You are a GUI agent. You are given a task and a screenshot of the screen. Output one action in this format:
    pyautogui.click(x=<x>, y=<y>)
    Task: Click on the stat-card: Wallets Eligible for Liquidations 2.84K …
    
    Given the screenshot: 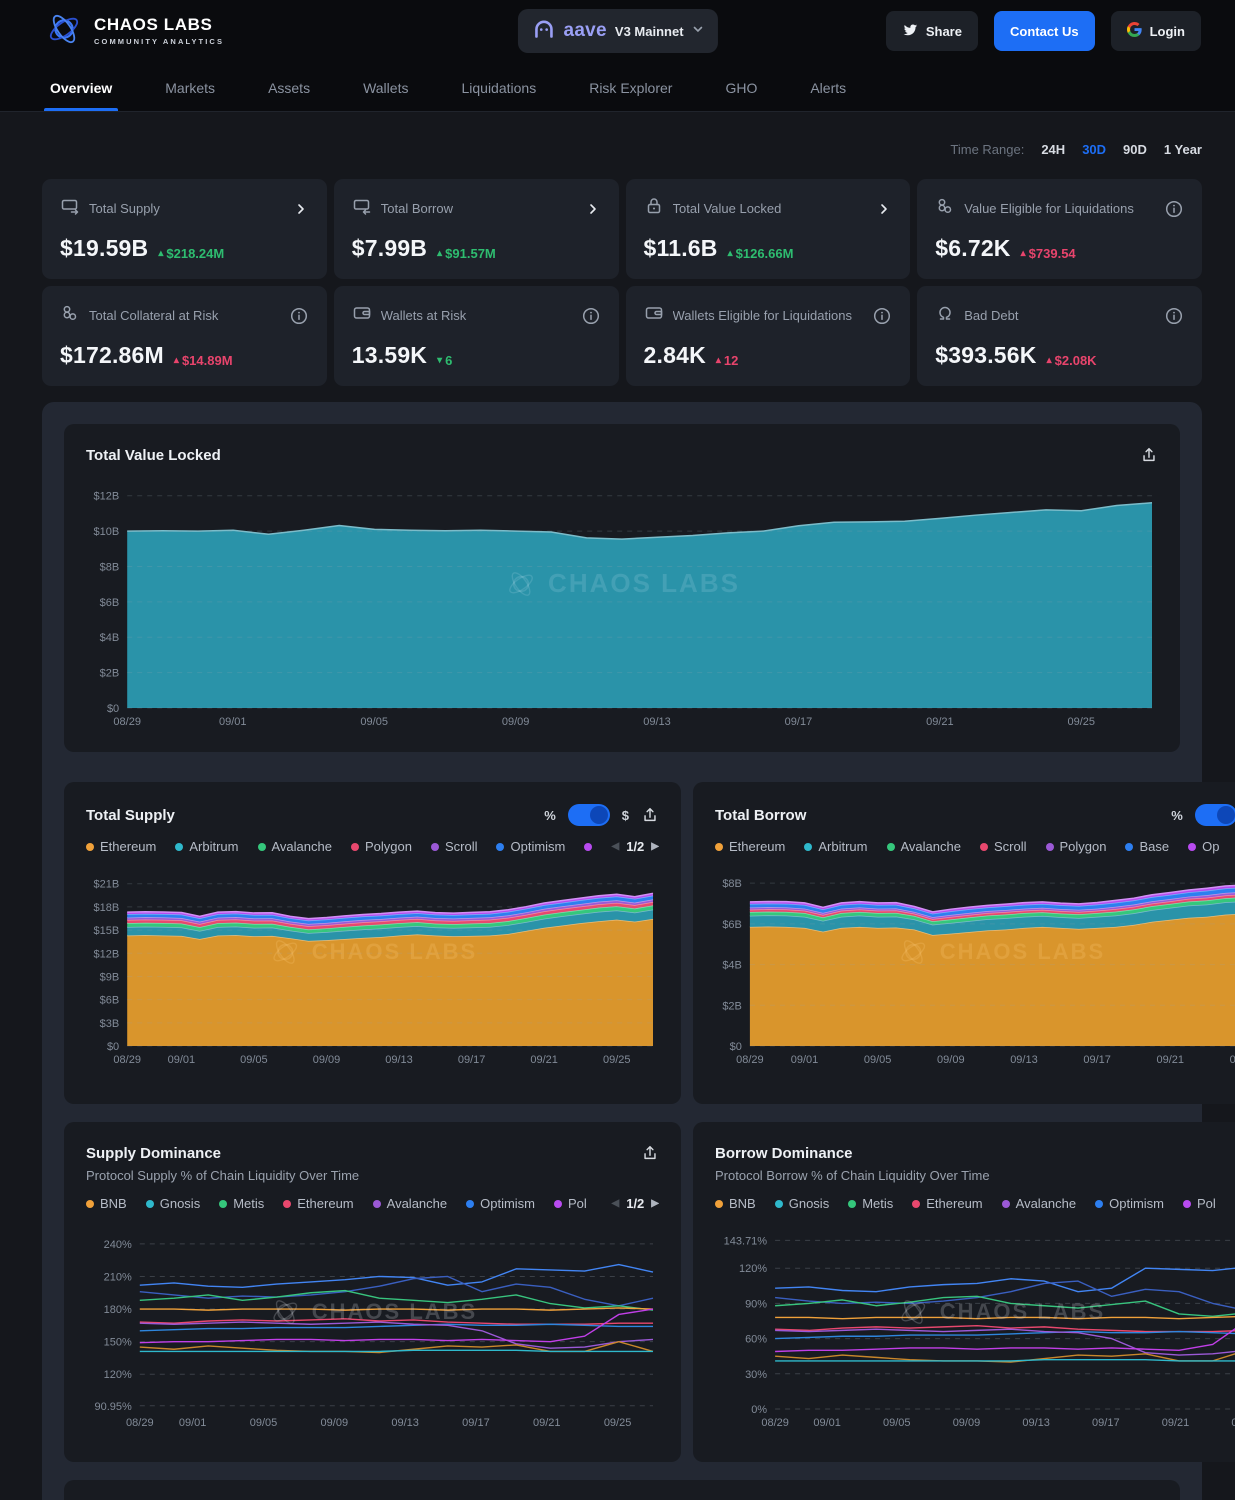 What is the action you would take?
    pyautogui.click(x=768, y=336)
    